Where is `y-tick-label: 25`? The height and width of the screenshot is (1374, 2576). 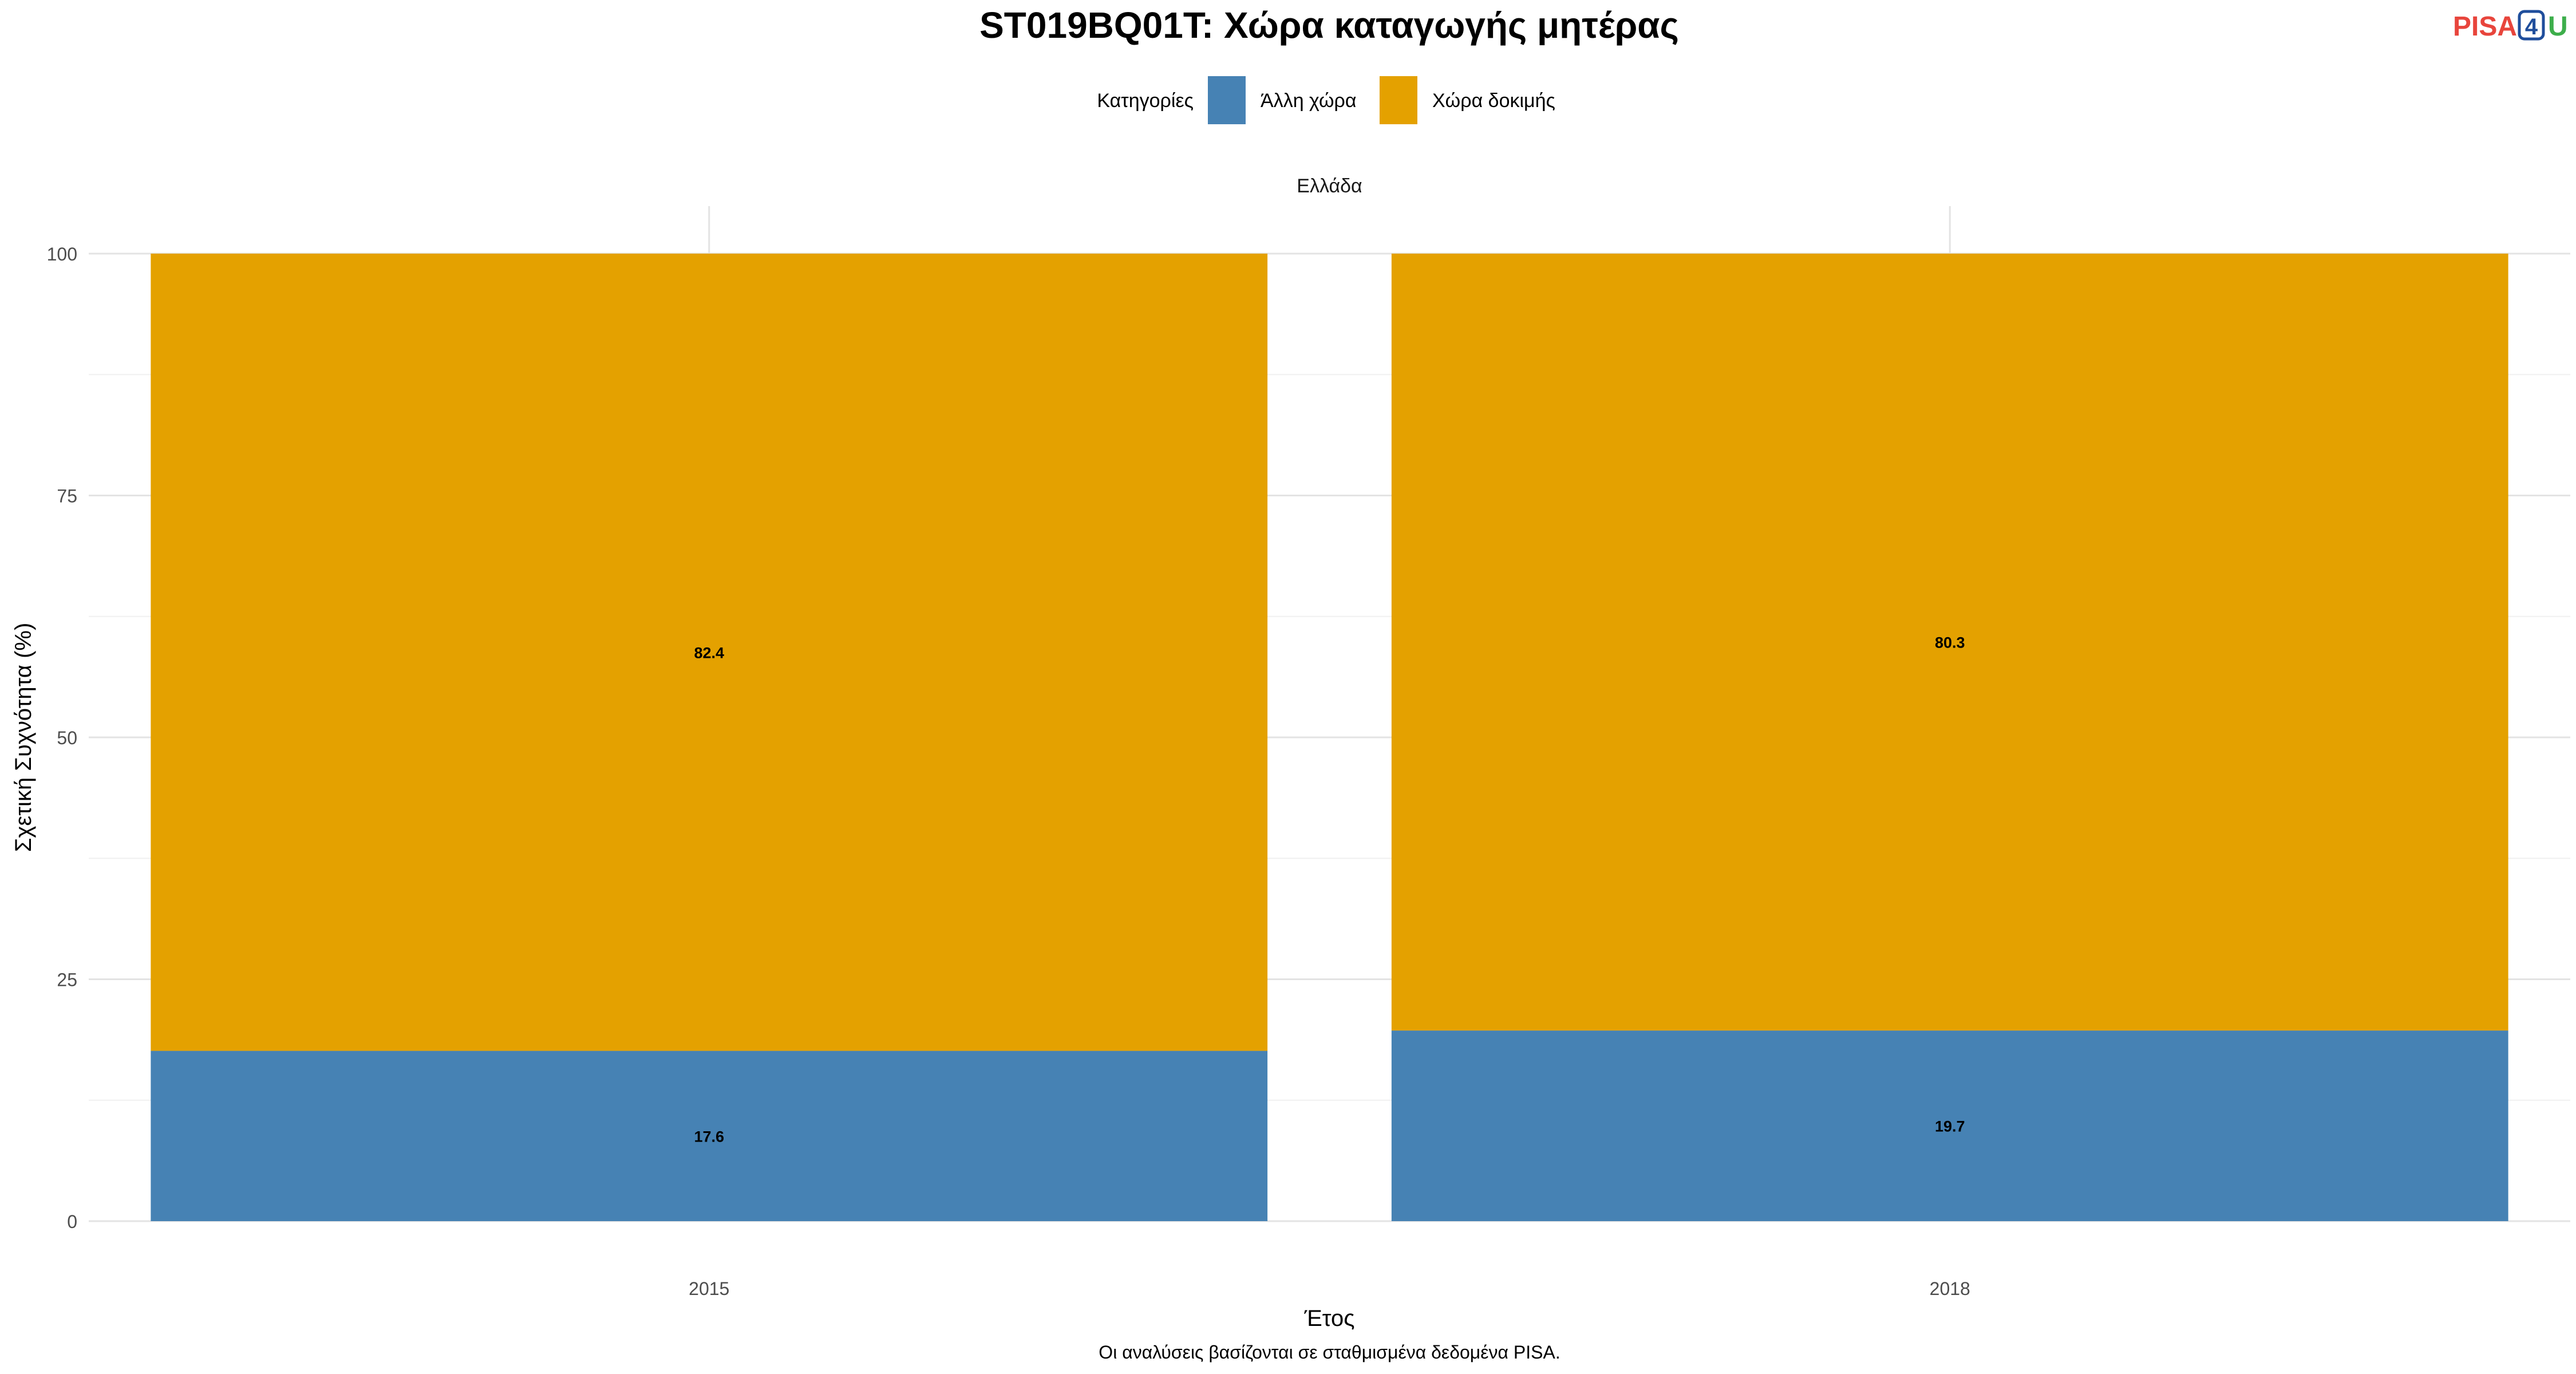 y-tick-label: 25 is located at coordinates (67, 980).